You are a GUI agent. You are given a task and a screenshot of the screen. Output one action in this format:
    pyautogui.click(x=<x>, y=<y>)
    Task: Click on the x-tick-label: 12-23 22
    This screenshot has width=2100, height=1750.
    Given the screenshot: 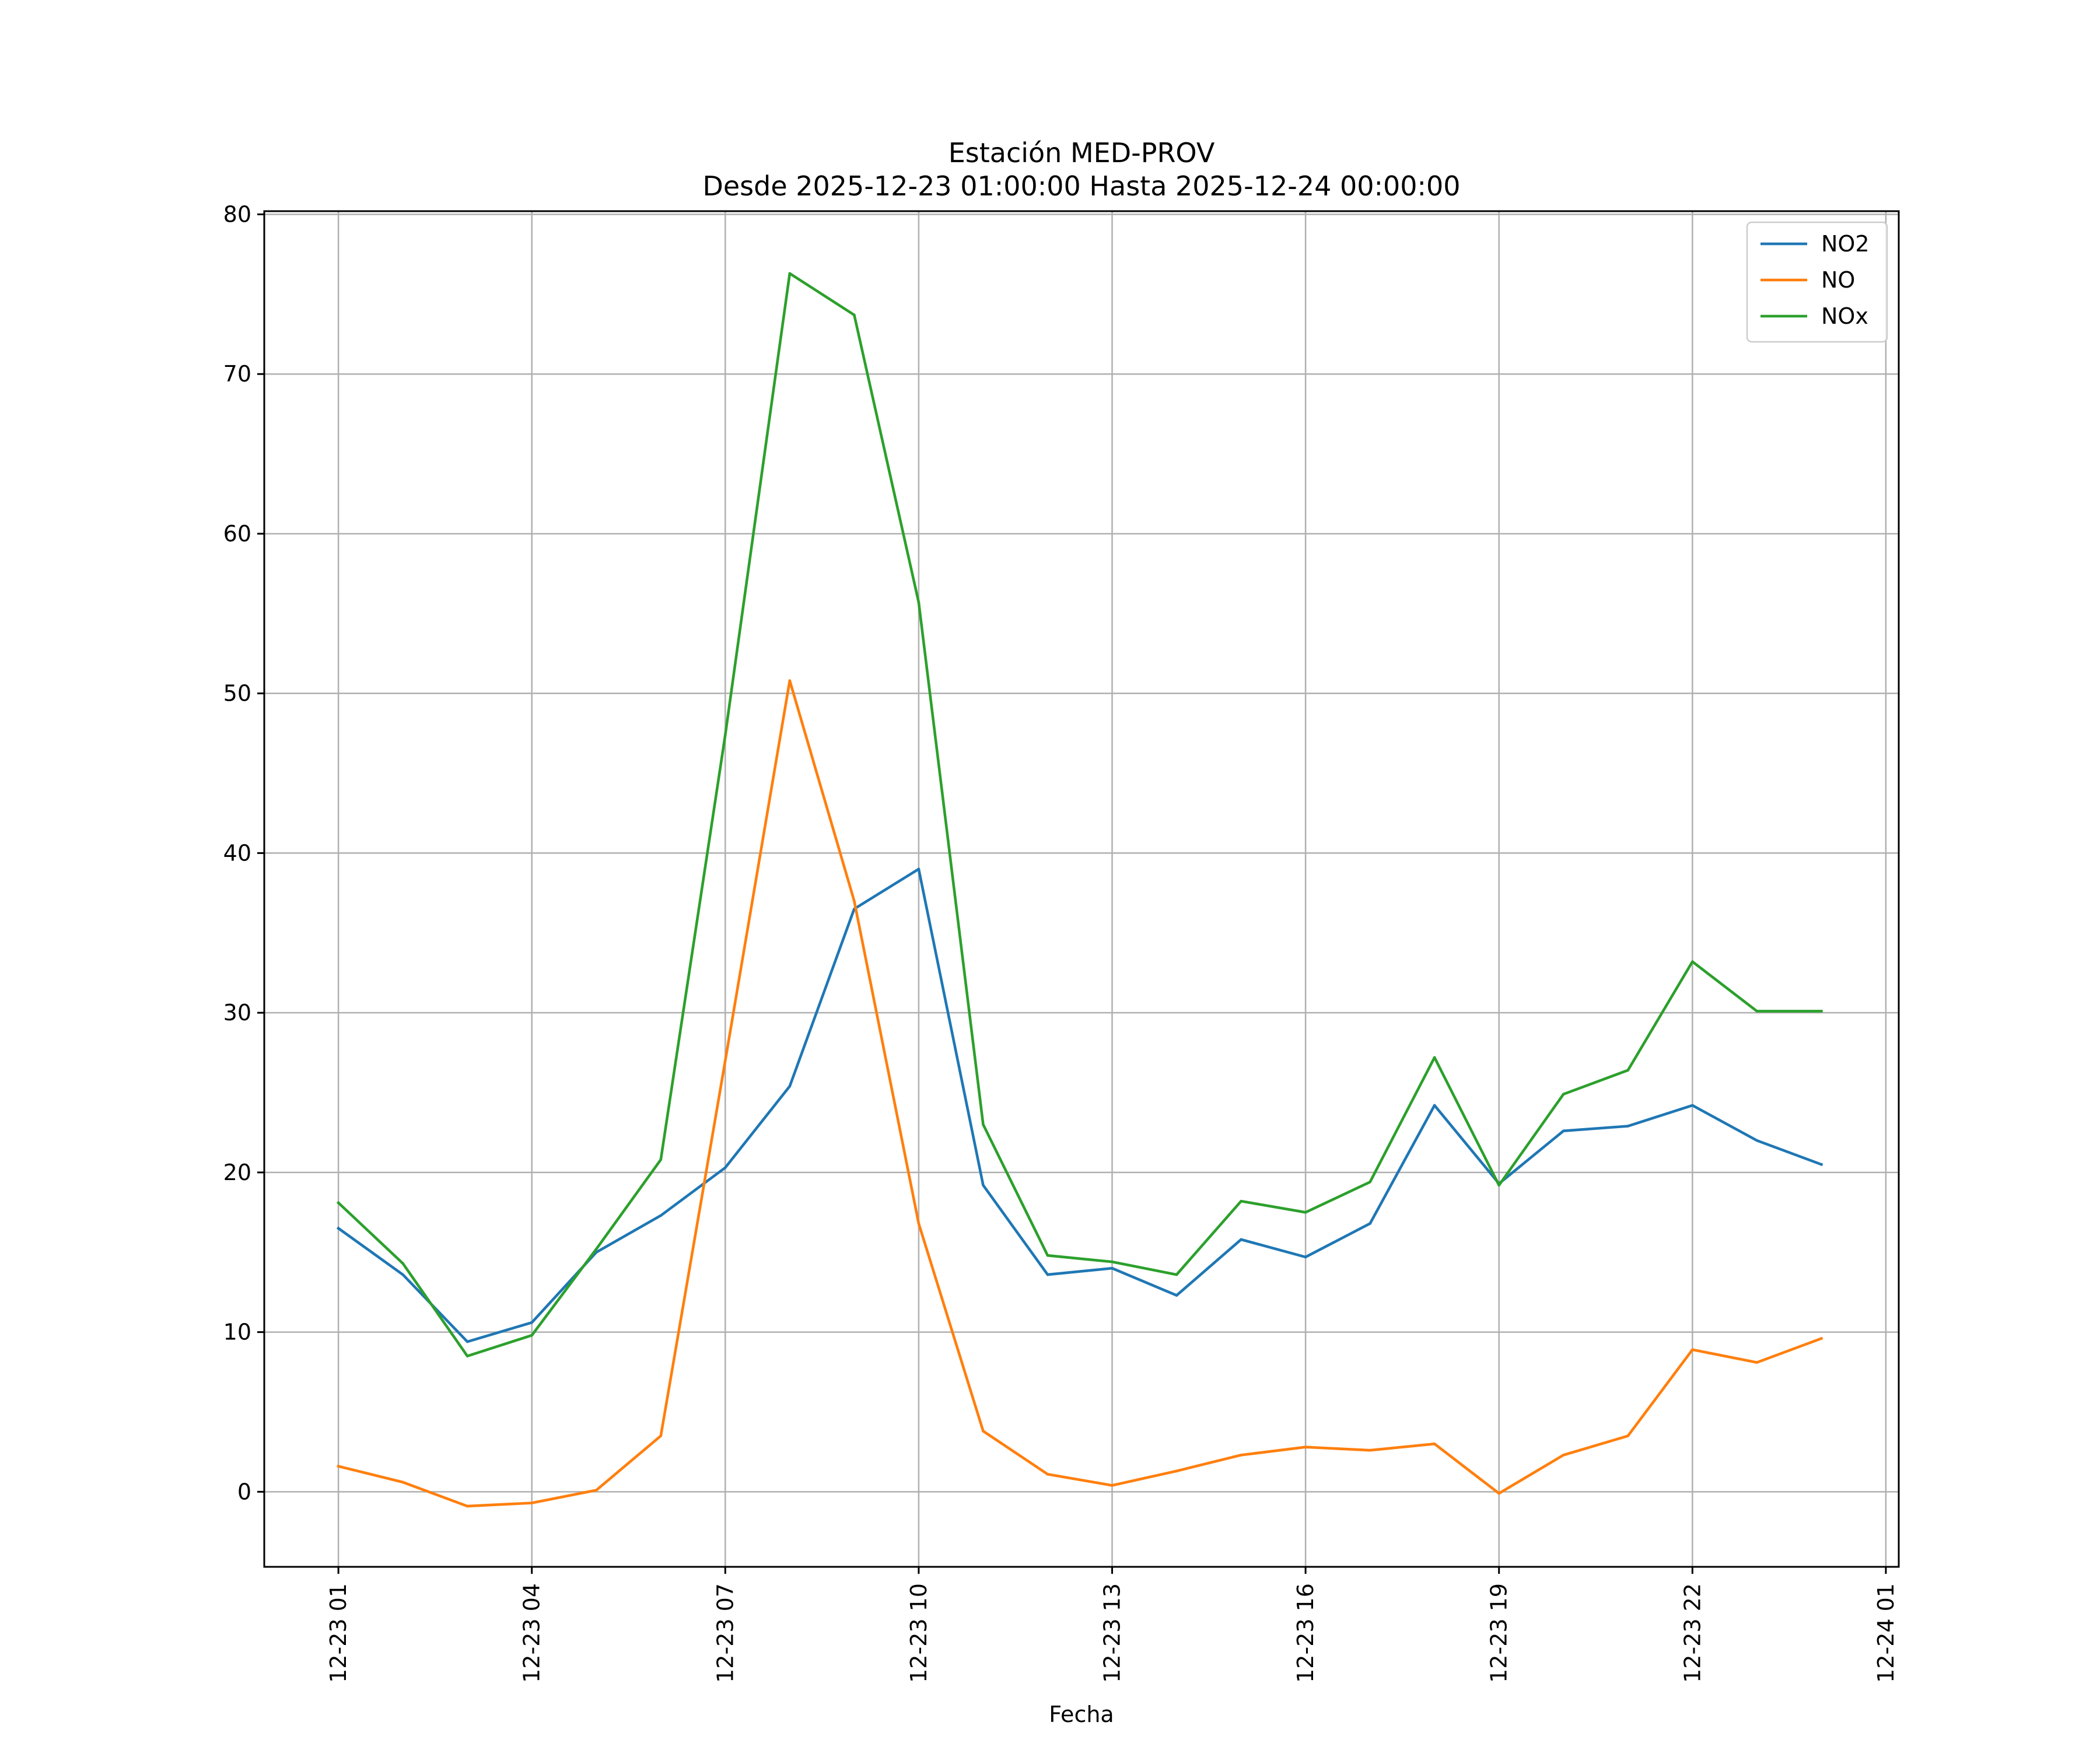 What is the action you would take?
    pyautogui.click(x=1692, y=1633)
    